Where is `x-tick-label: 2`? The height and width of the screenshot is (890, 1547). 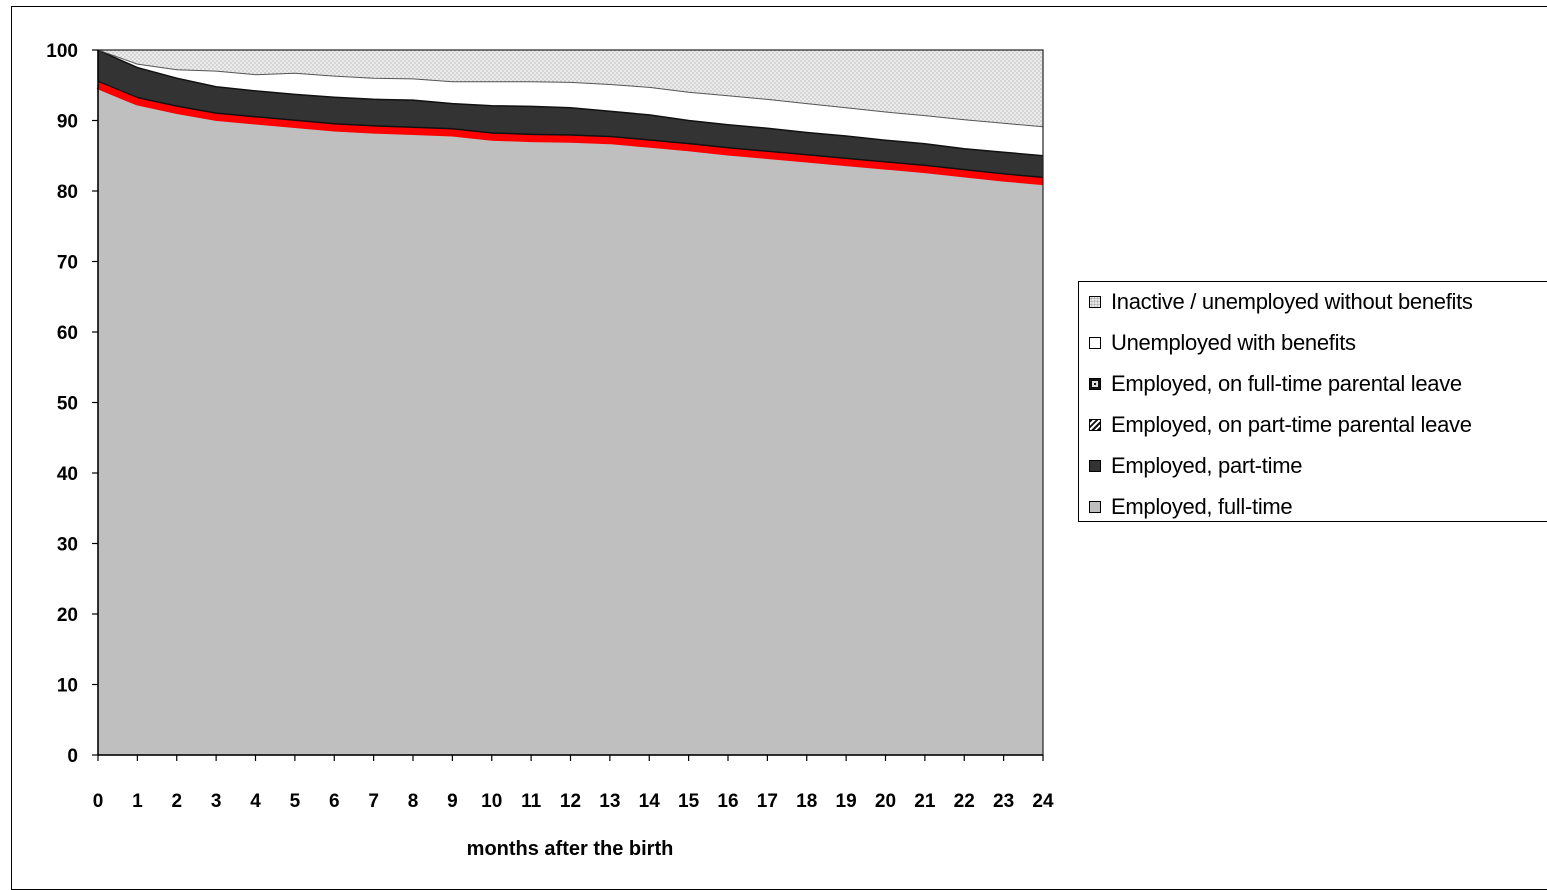
x-tick-label: 2 is located at coordinates (176, 801).